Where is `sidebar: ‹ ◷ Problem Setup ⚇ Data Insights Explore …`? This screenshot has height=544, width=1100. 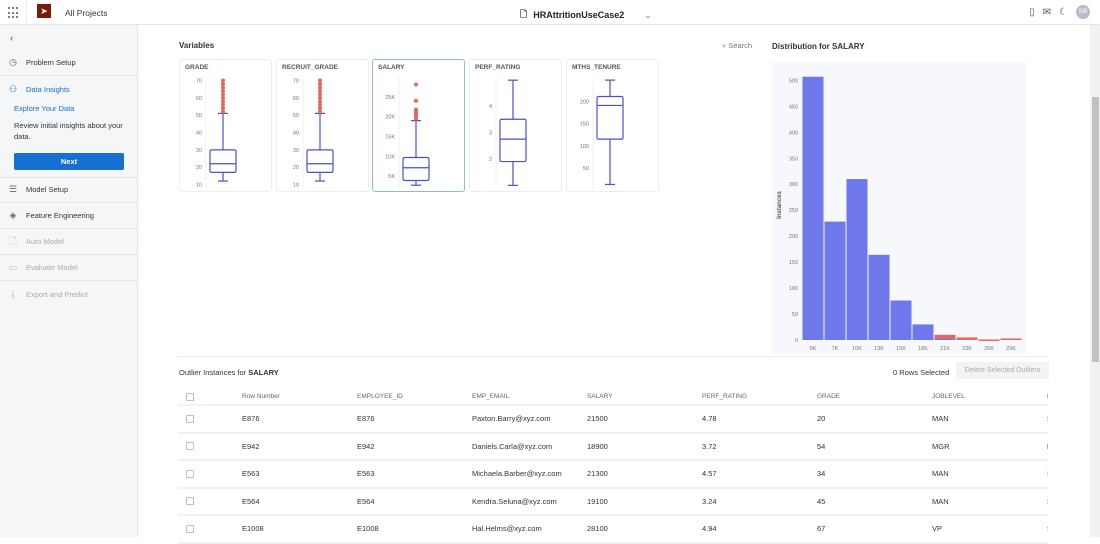 sidebar: ‹ ◷ Problem Setup ⚇ Data Insights Explore … is located at coordinates (69, 281).